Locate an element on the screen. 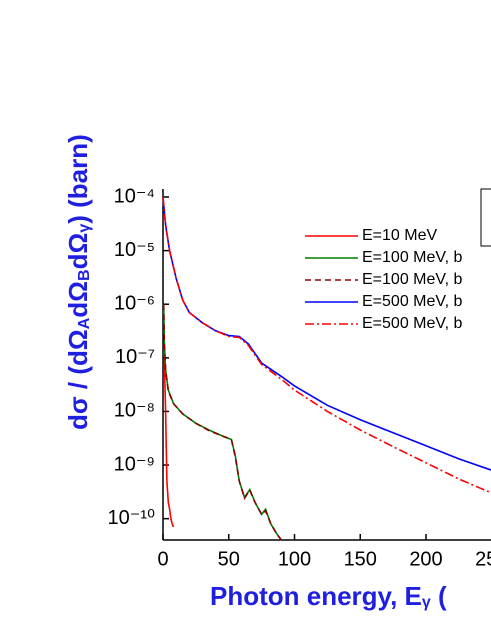  x-tick-label: 0 is located at coordinates (162, 559).